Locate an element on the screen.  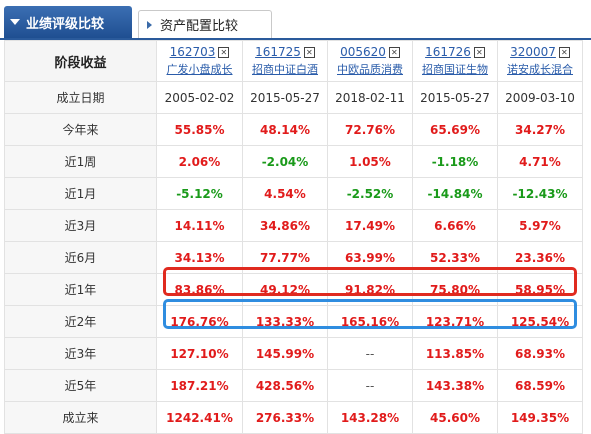
tab-underline is located at coordinates (295, 39).